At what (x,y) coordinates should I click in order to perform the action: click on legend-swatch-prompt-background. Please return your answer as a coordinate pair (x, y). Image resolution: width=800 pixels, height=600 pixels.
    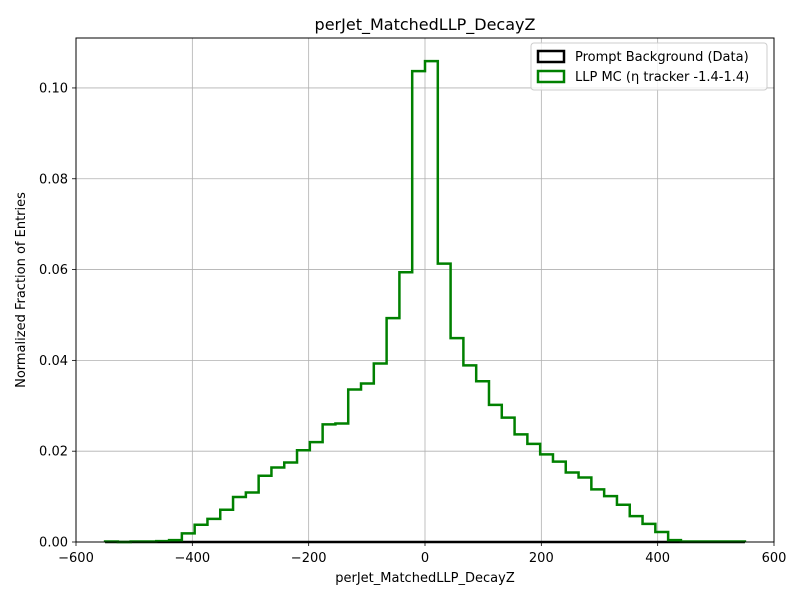
    Looking at the image, I should click on (551, 56).